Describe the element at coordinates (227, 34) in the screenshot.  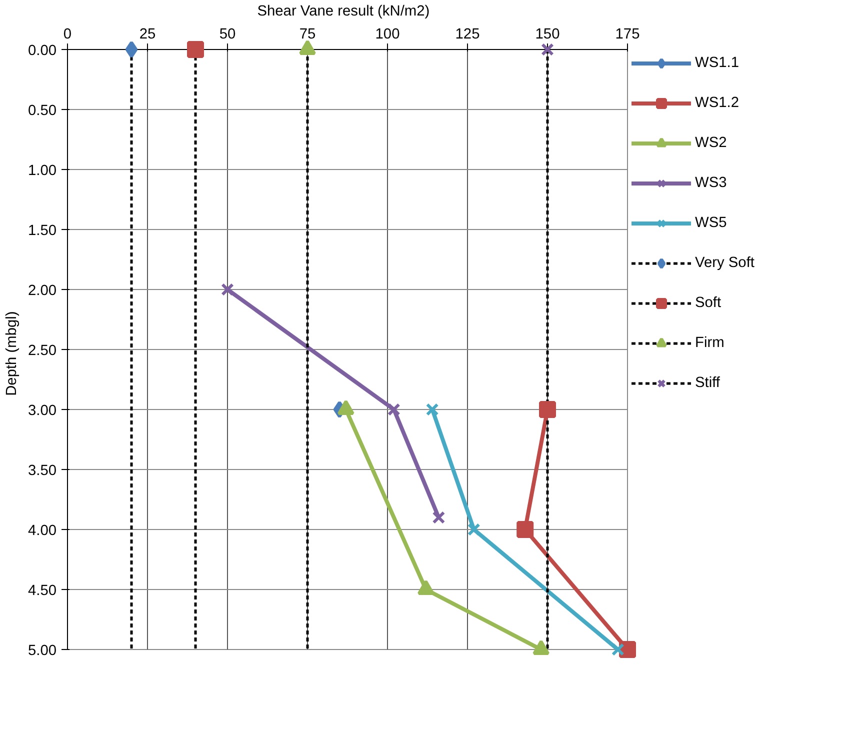
I see `x-tick-label: 50` at that location.